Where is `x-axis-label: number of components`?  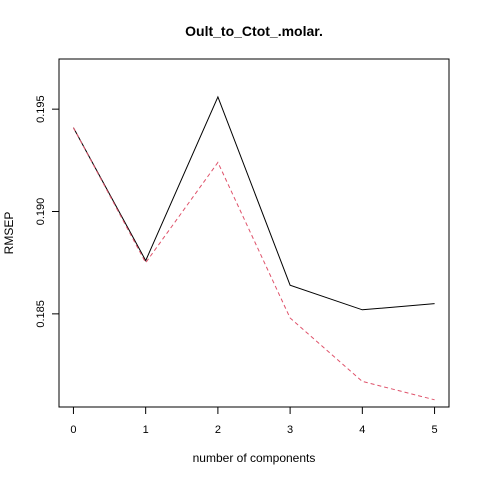 x-axis-label: number of components is located at coordinates (254, 458).